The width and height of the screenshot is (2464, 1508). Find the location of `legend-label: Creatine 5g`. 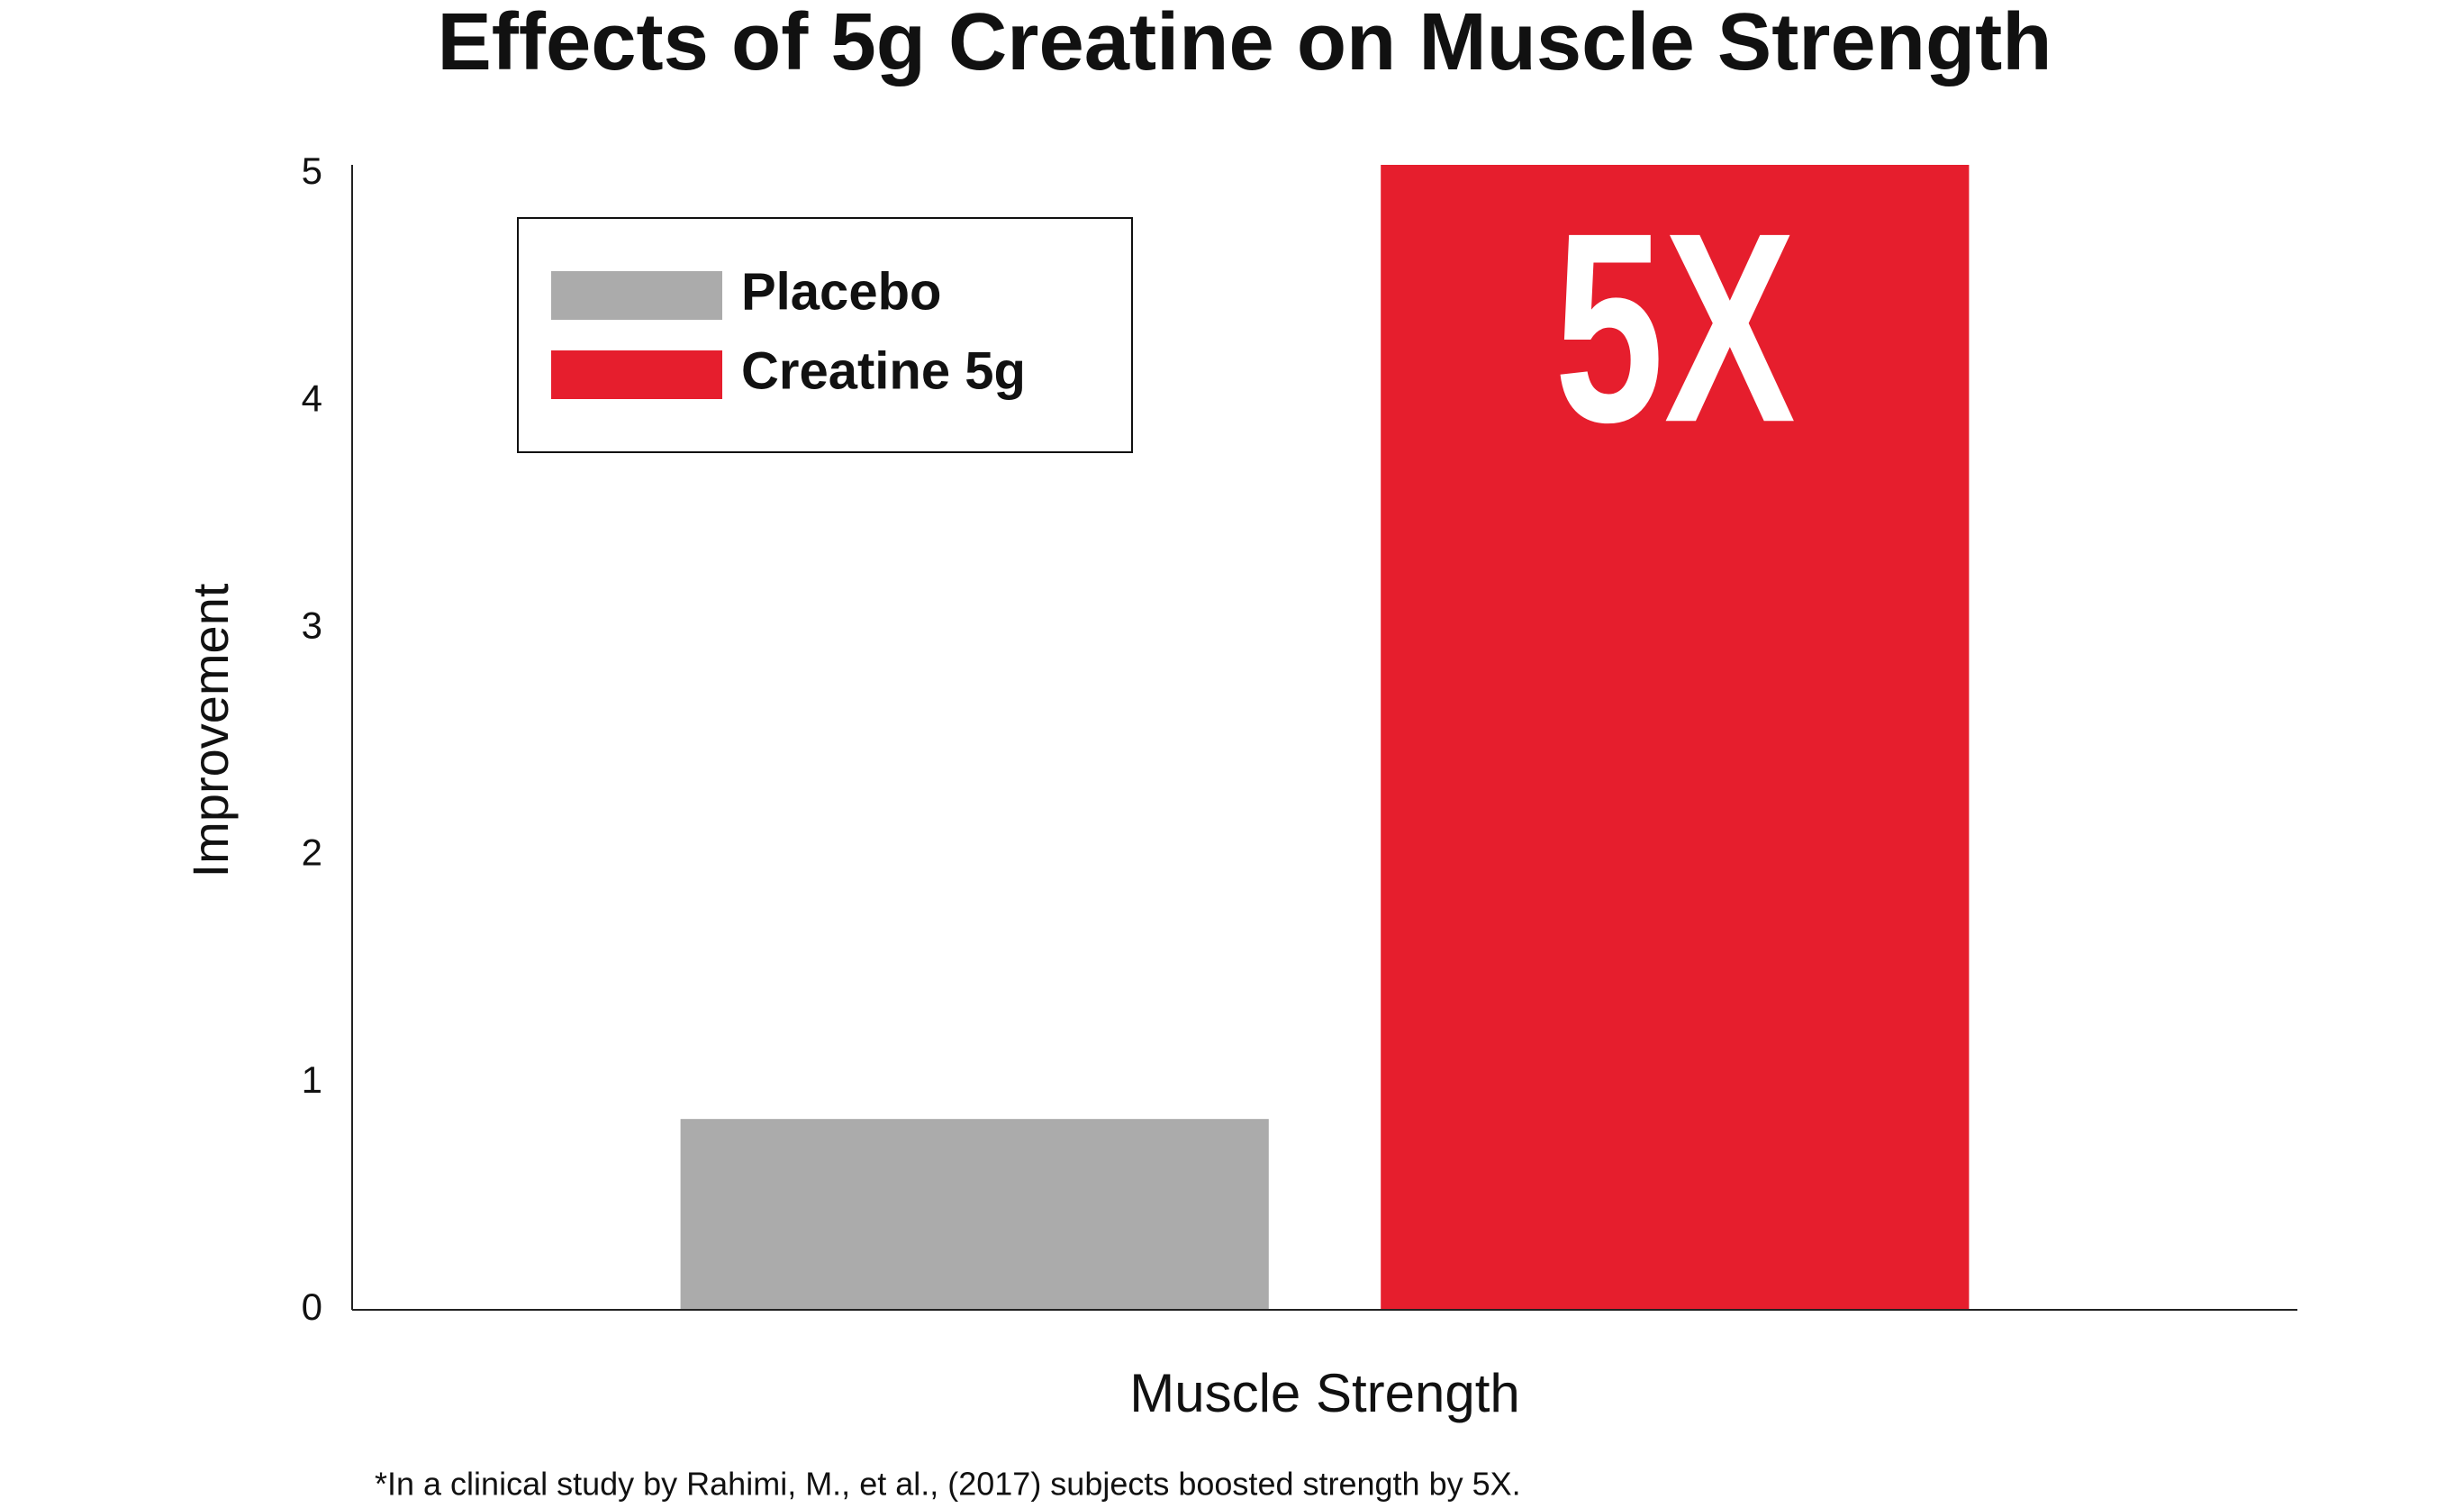

legend-label: Creatine 5g is located at coordinates (883, 370).